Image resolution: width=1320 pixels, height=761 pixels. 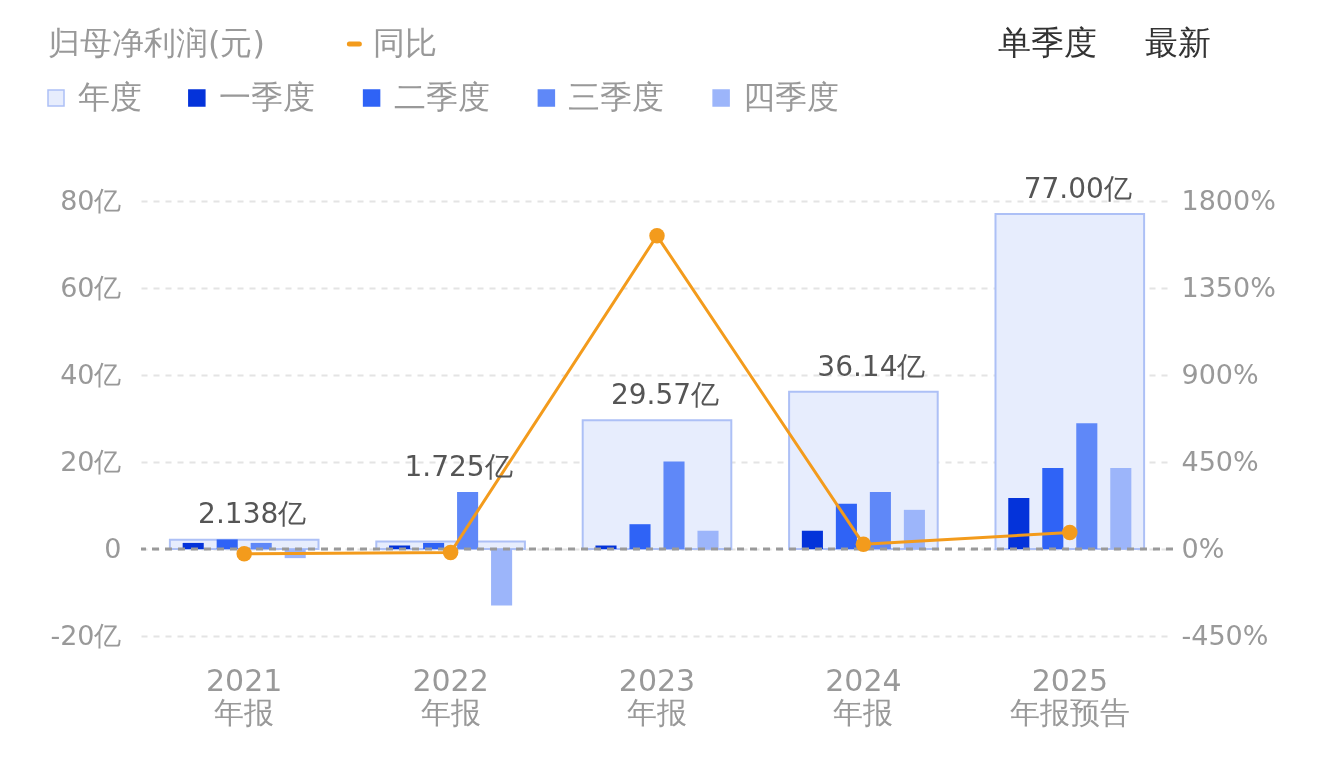 I want to click on y2-tick-label: 1350%, so click(x=1228, y=287).